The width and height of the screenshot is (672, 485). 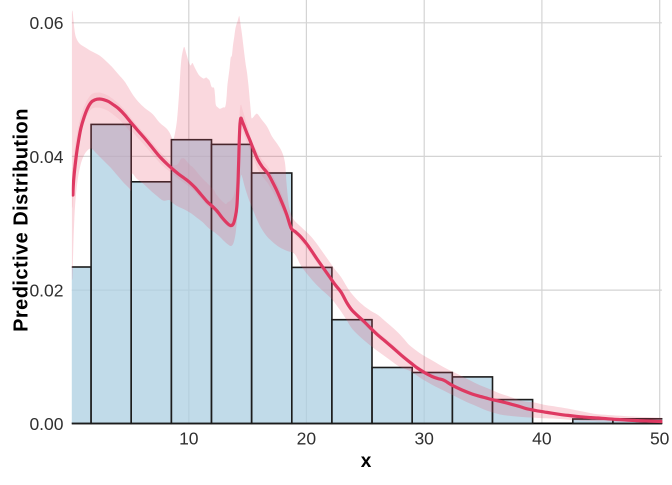 What do you see at coordinates (542, 439) in the screenshot?
I see `svg-text: 40` at bounding box center [542, 439].